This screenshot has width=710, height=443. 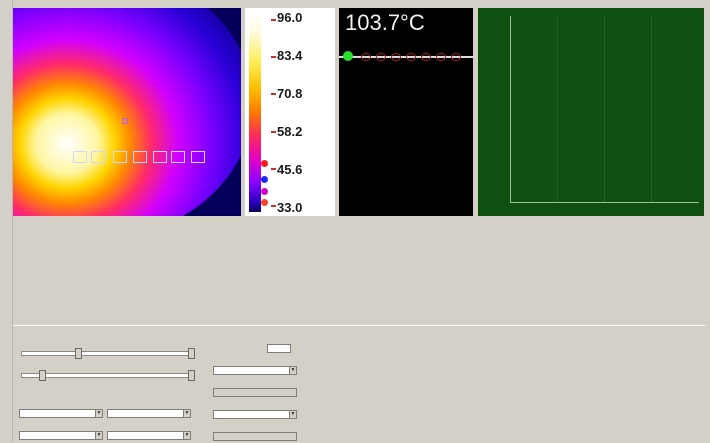 I want to click on slider-track-bottom, so click(x=107, y=375).